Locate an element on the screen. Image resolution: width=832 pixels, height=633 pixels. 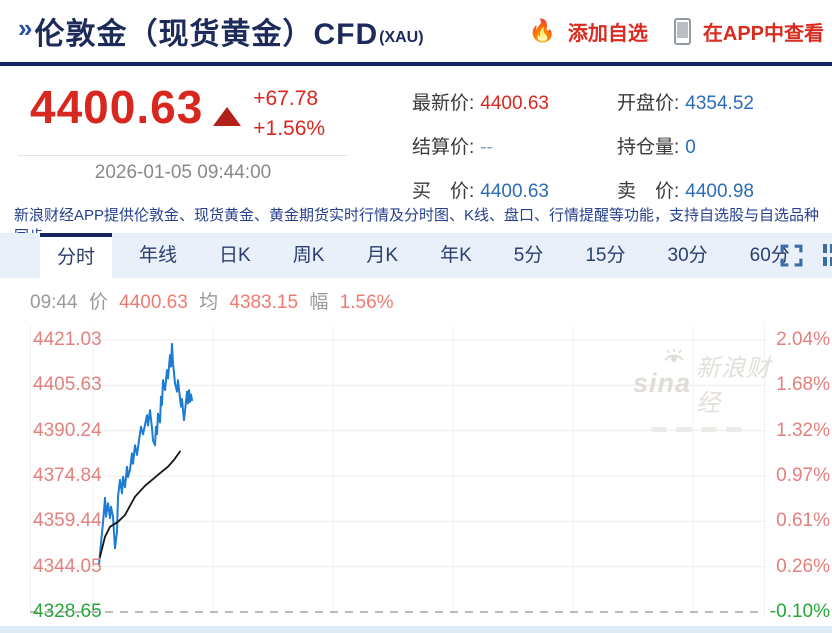
percent-tick: -0.10% is located at coordinates (799, 611).